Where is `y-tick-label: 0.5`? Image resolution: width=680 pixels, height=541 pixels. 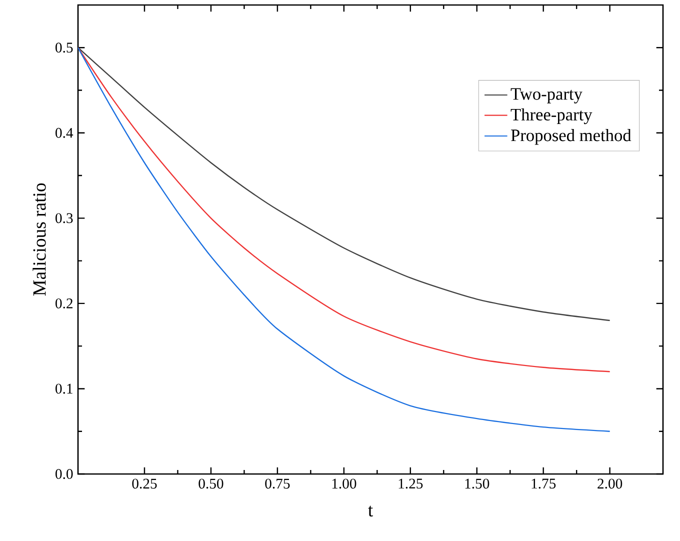
y-tick-label: 0.5 is located at coordinates (64, 47).